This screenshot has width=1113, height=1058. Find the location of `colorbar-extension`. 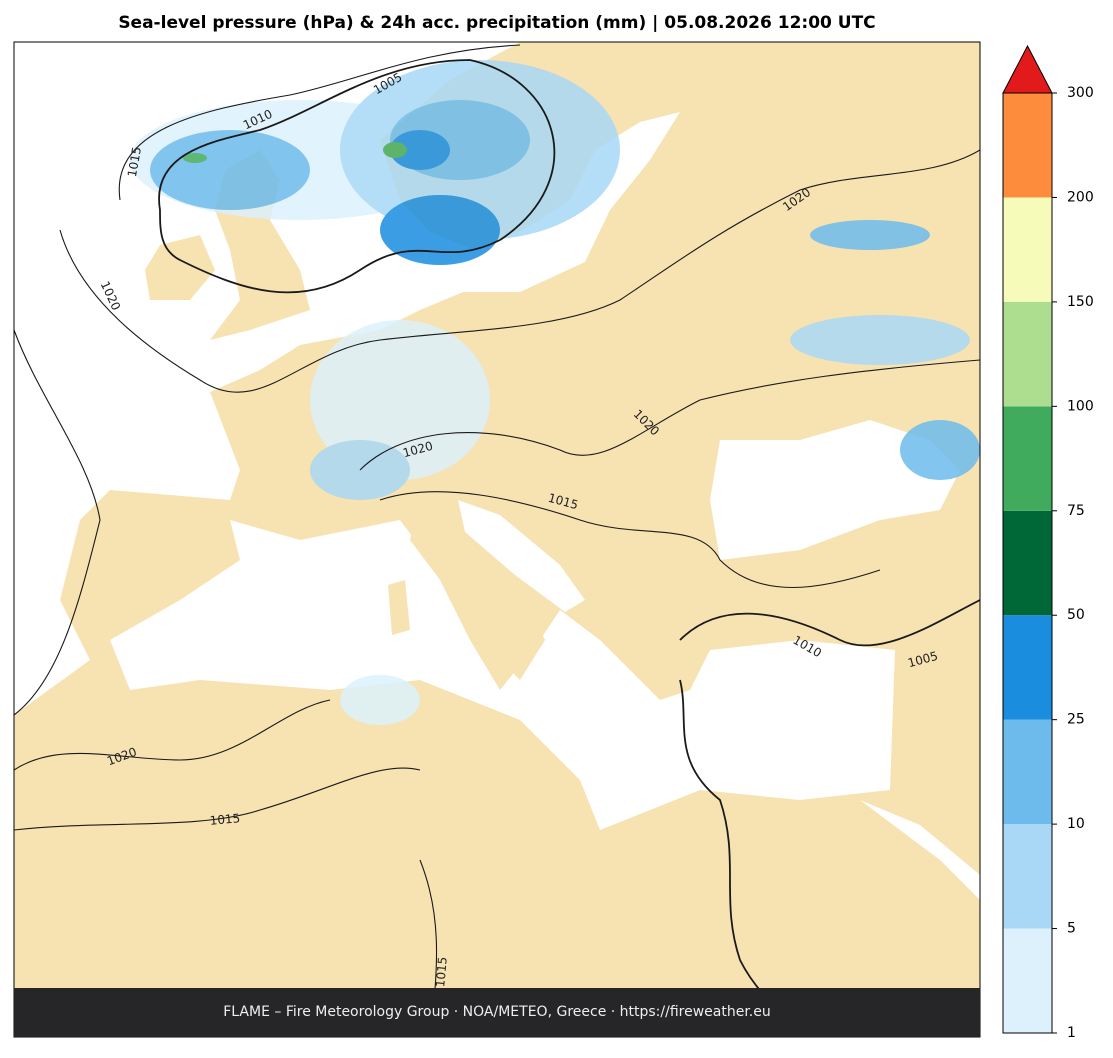

colorbar-extension is located at coordinates (1027, 69).